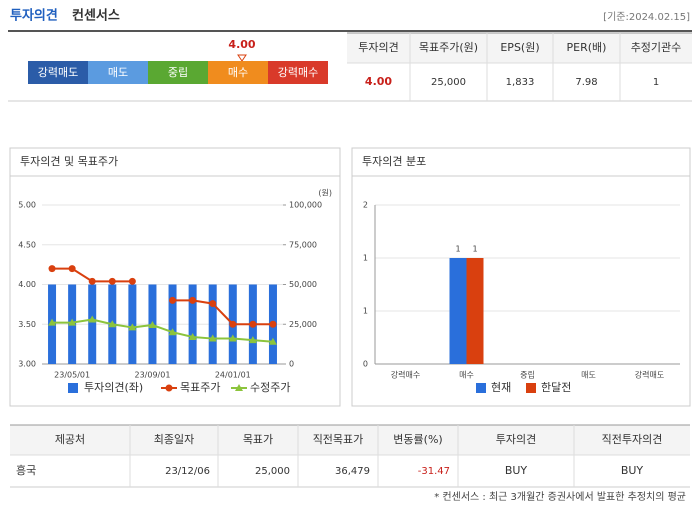 Image resolution: width=698 pixels, height=516 pixels. I want to click on scale-label: 강력매도, so click(58, 72).